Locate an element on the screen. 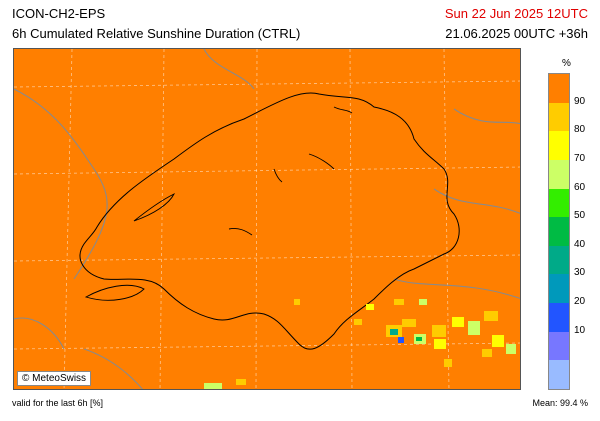 This screenshot has width=600, height=421. legend-tick-label: 30 is located at coordinates (580, 273).